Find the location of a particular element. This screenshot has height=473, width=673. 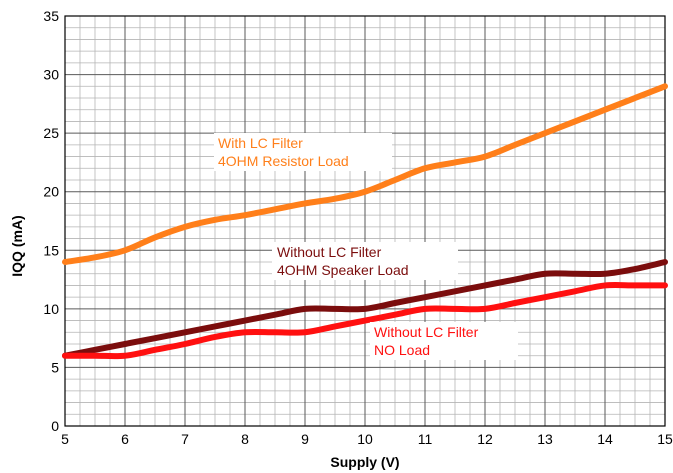

y-tick-label: 10 is located at coordinates (51, 309).